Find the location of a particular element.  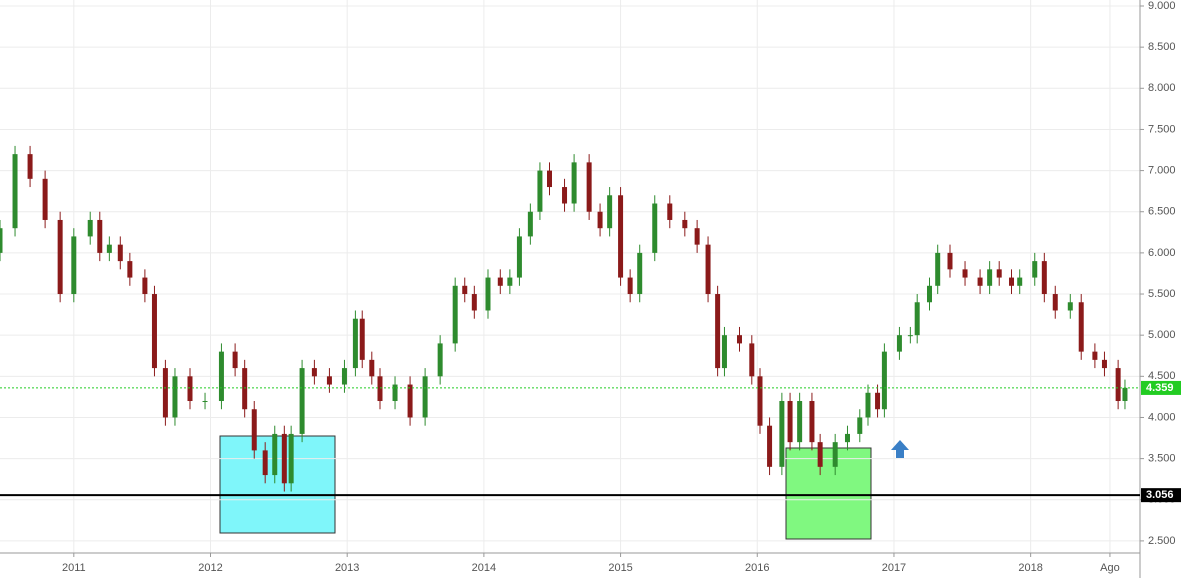

up-arrow is located at coordinates (900, 449).